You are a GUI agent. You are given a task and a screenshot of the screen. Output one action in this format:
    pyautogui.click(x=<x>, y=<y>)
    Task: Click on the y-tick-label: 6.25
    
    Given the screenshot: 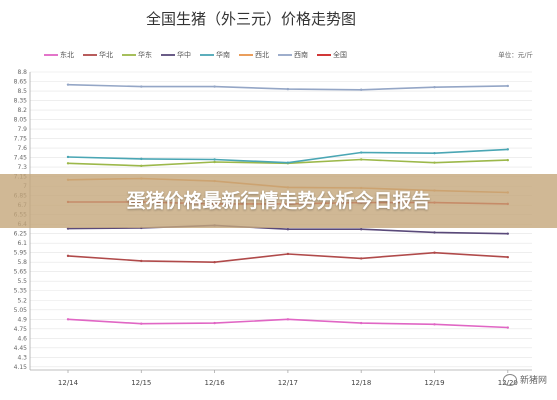 What is the action you would take?
    pyautogui.click(x=21, y=234)
    